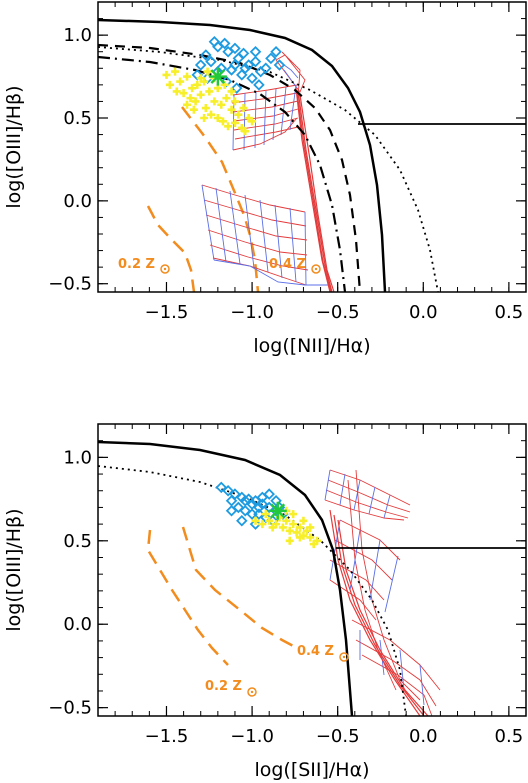 This screenshot has height=783, width=528. Describe the element at coordinates (315, 189) in the screenshot. I see `model-red-spikes` at that location.